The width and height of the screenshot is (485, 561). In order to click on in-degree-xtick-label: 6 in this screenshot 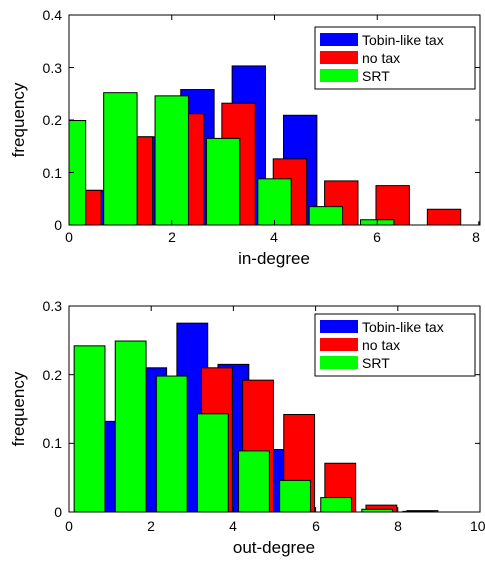, I will do `click(377, 237)`.